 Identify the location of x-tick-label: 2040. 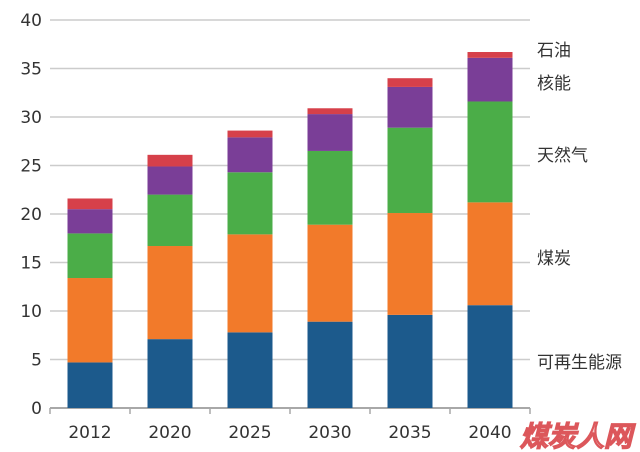
(489, 433).